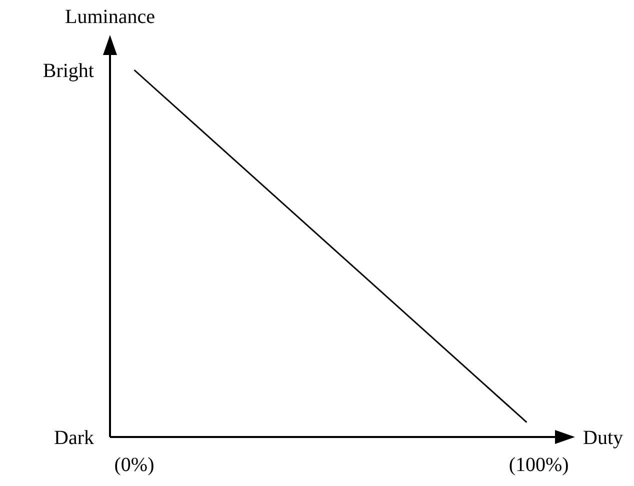 This screenshot has width=634, height=486. Describe the element at coordinates (74, 438) in the screenshot. I see `text: Dark` at that location.